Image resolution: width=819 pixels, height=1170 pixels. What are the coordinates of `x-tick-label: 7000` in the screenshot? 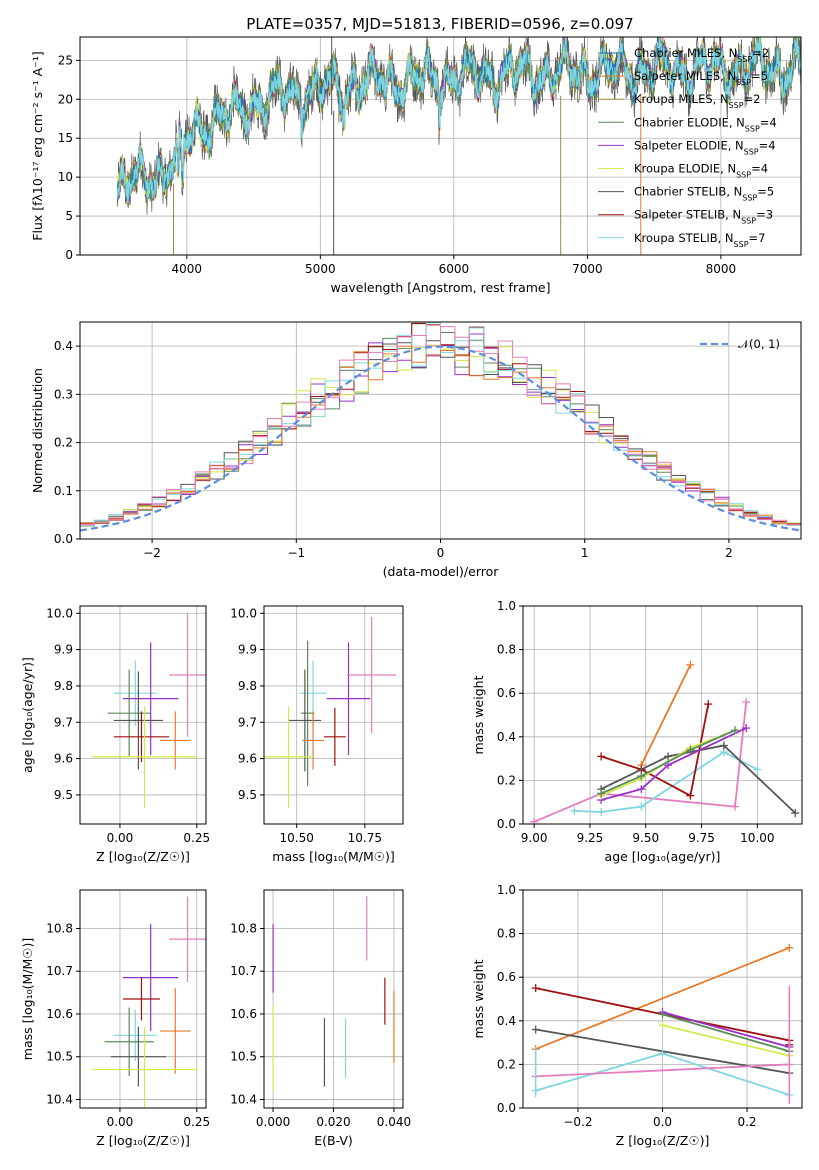 It's located at (587, 269).